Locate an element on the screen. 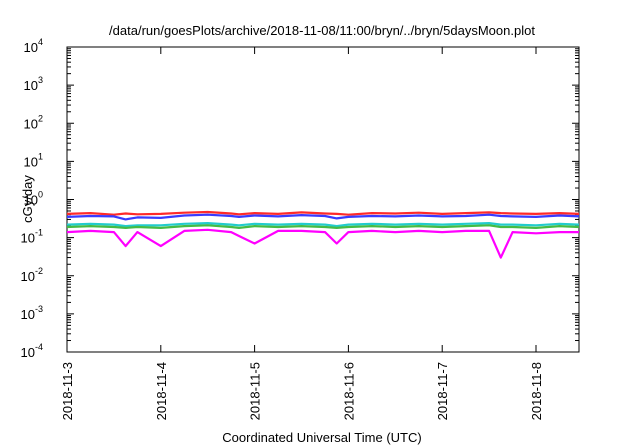 This screenshot has height=448, width=640. y-tick-label: 10¹ is located at coordinates (33, 160).